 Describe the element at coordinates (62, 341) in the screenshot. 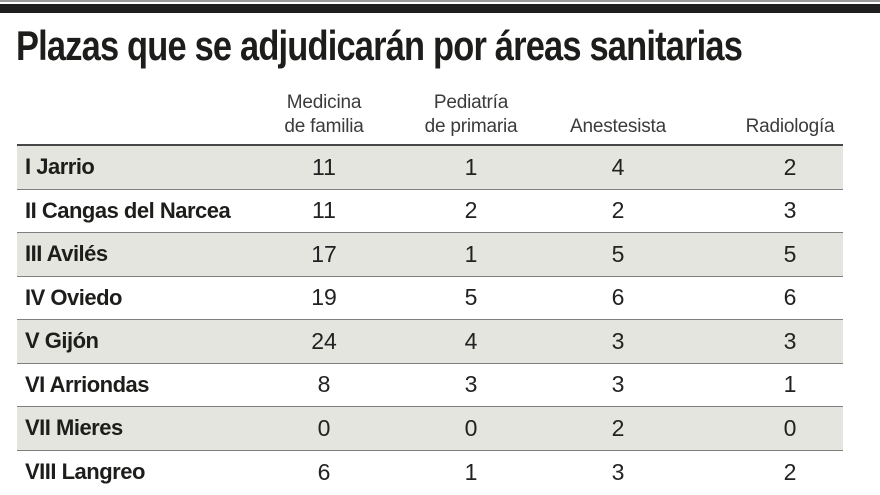

I see `row-area-label: V Gijón` at that location.